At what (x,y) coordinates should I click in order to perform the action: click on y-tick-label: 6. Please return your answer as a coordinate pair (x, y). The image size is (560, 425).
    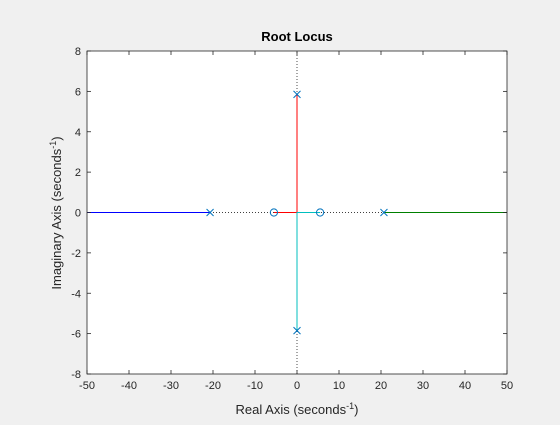
    Looking at the image, I should click on (78, 92).